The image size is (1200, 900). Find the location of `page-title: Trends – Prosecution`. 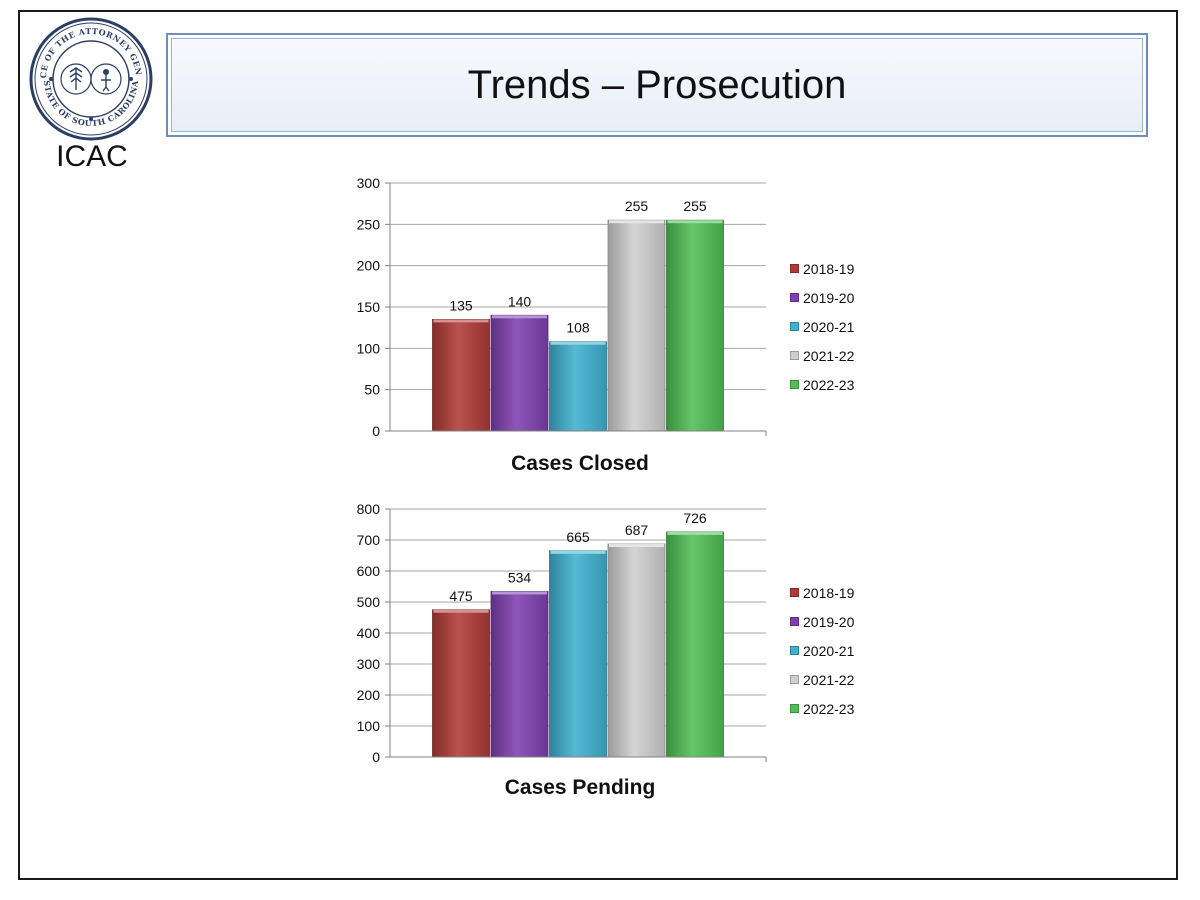

page-title: Trends – Prosecution is located at coordinates (657, 84).